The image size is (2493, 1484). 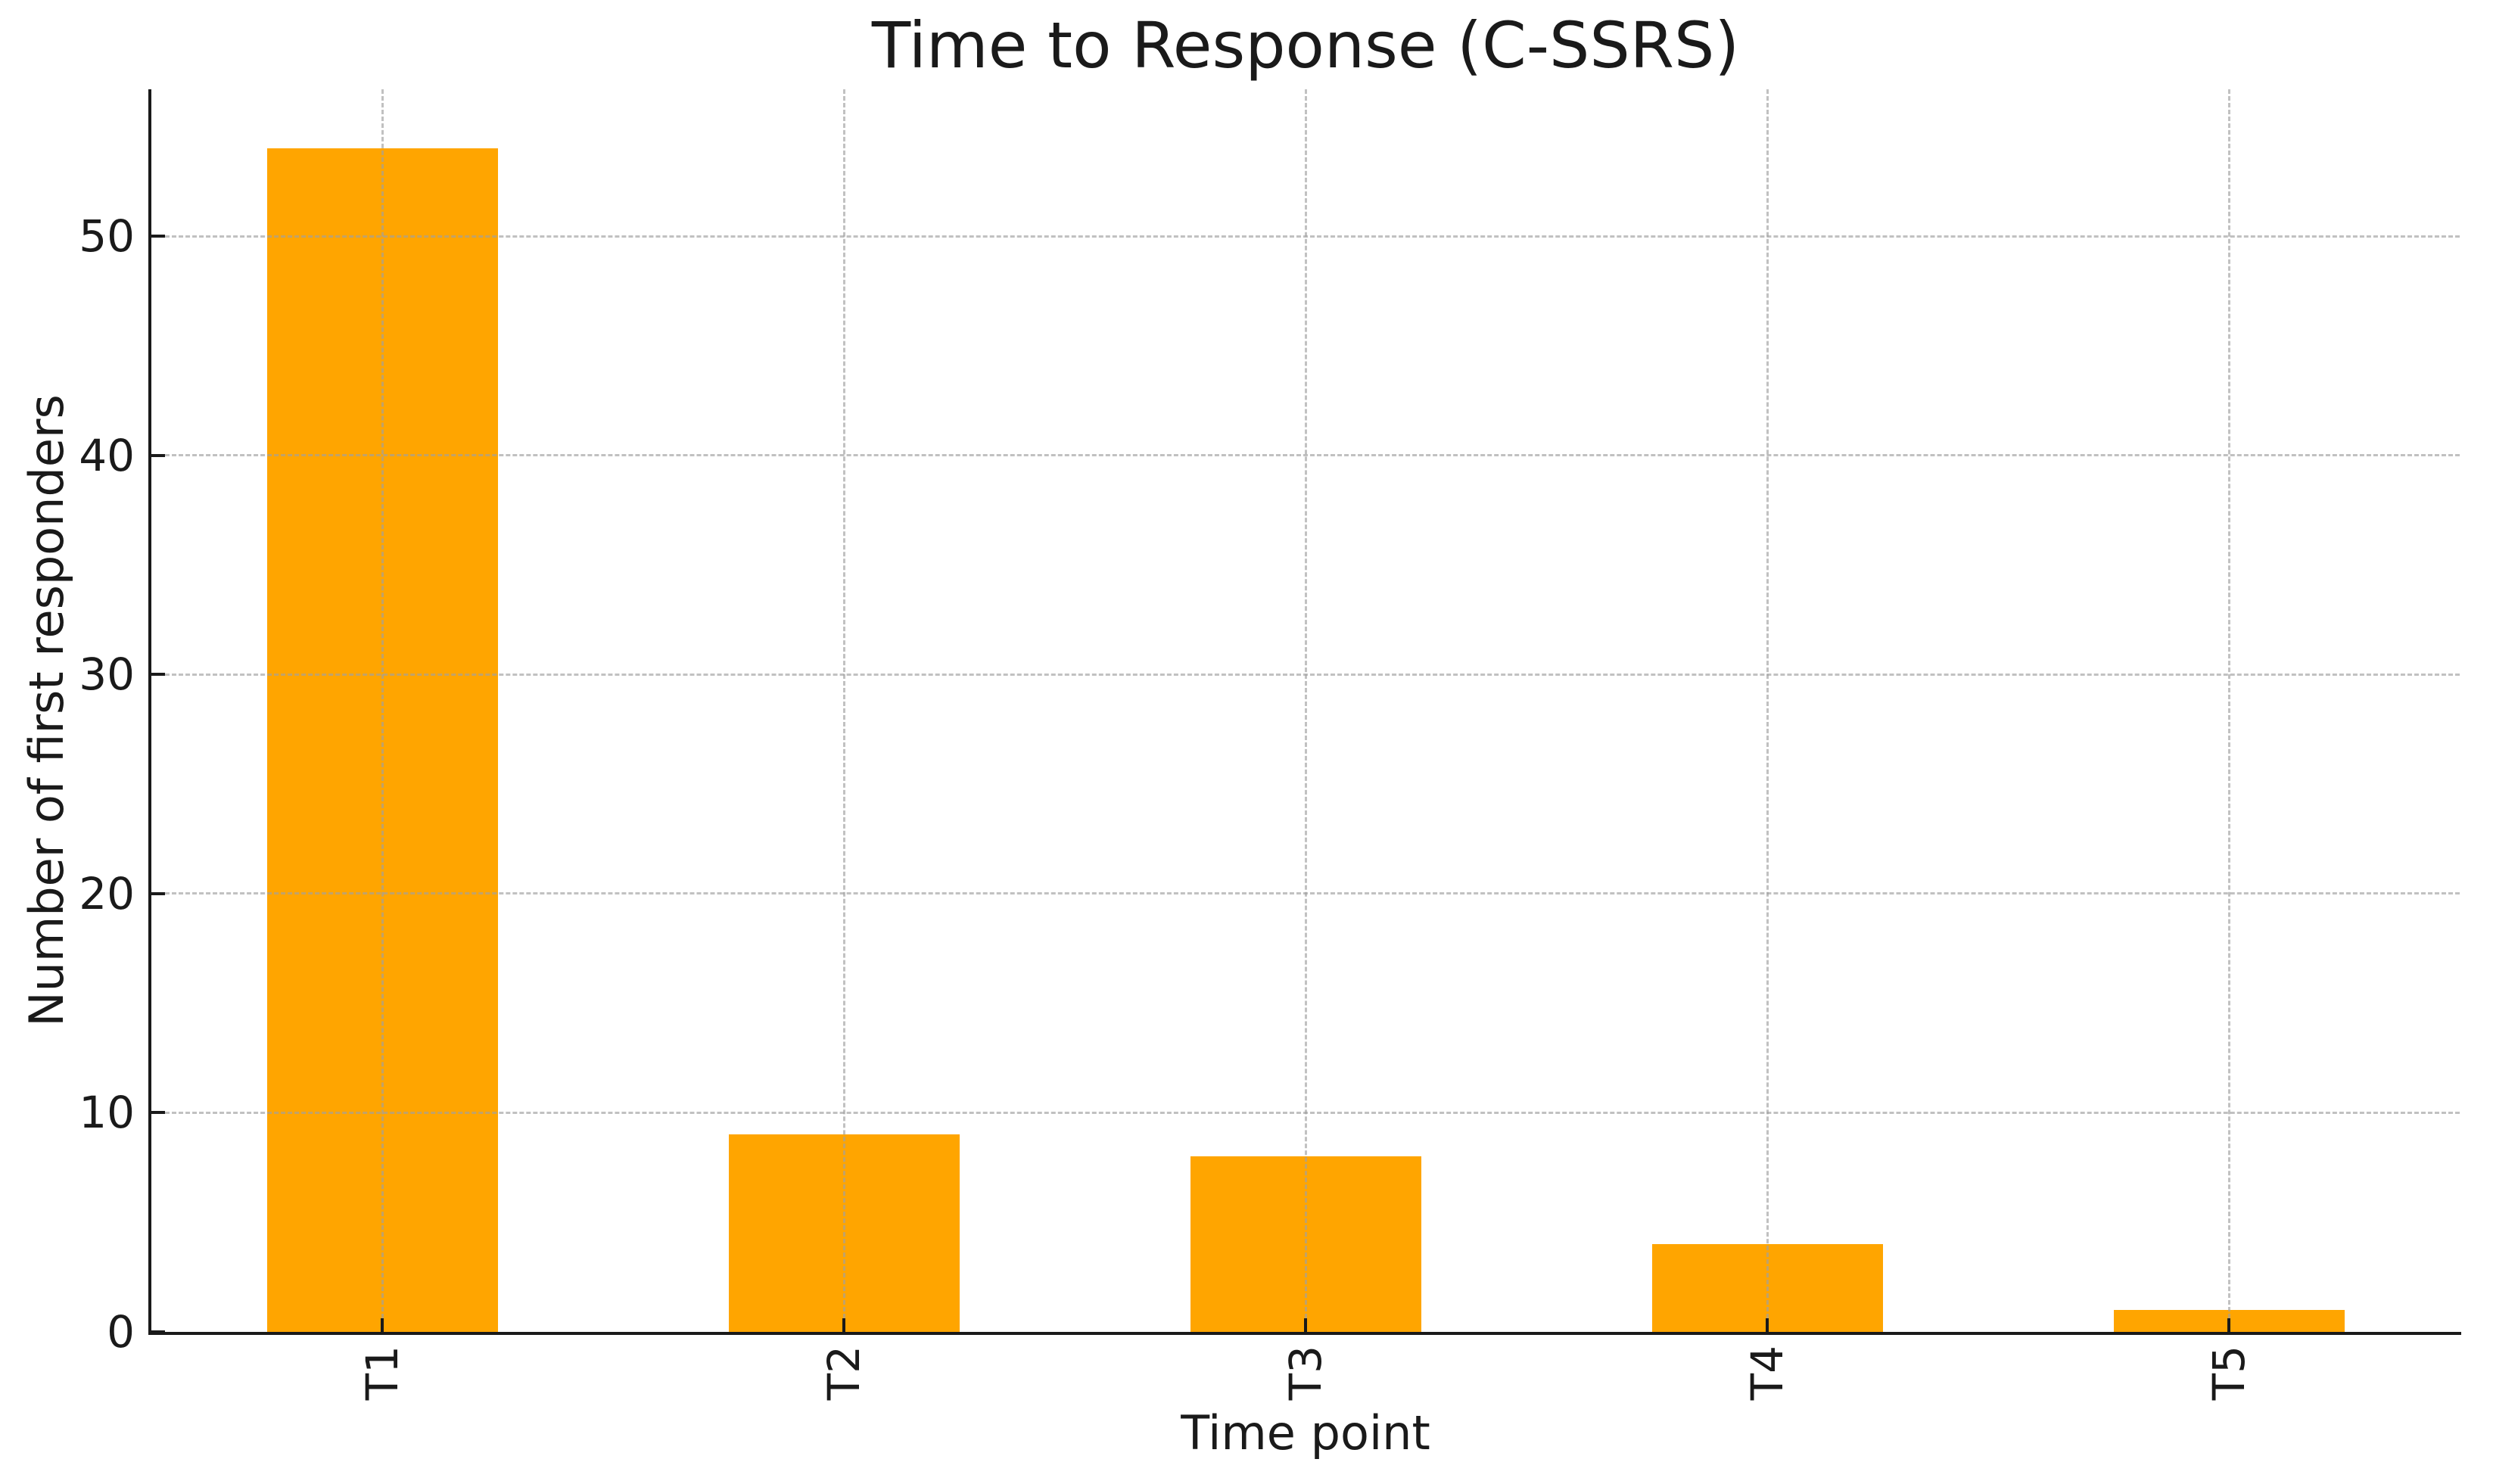 What do you see at coordinates (46, 710) in the screenshot?
I see `y-axis-label: Number of first responders` at bounding box center [46, 710].